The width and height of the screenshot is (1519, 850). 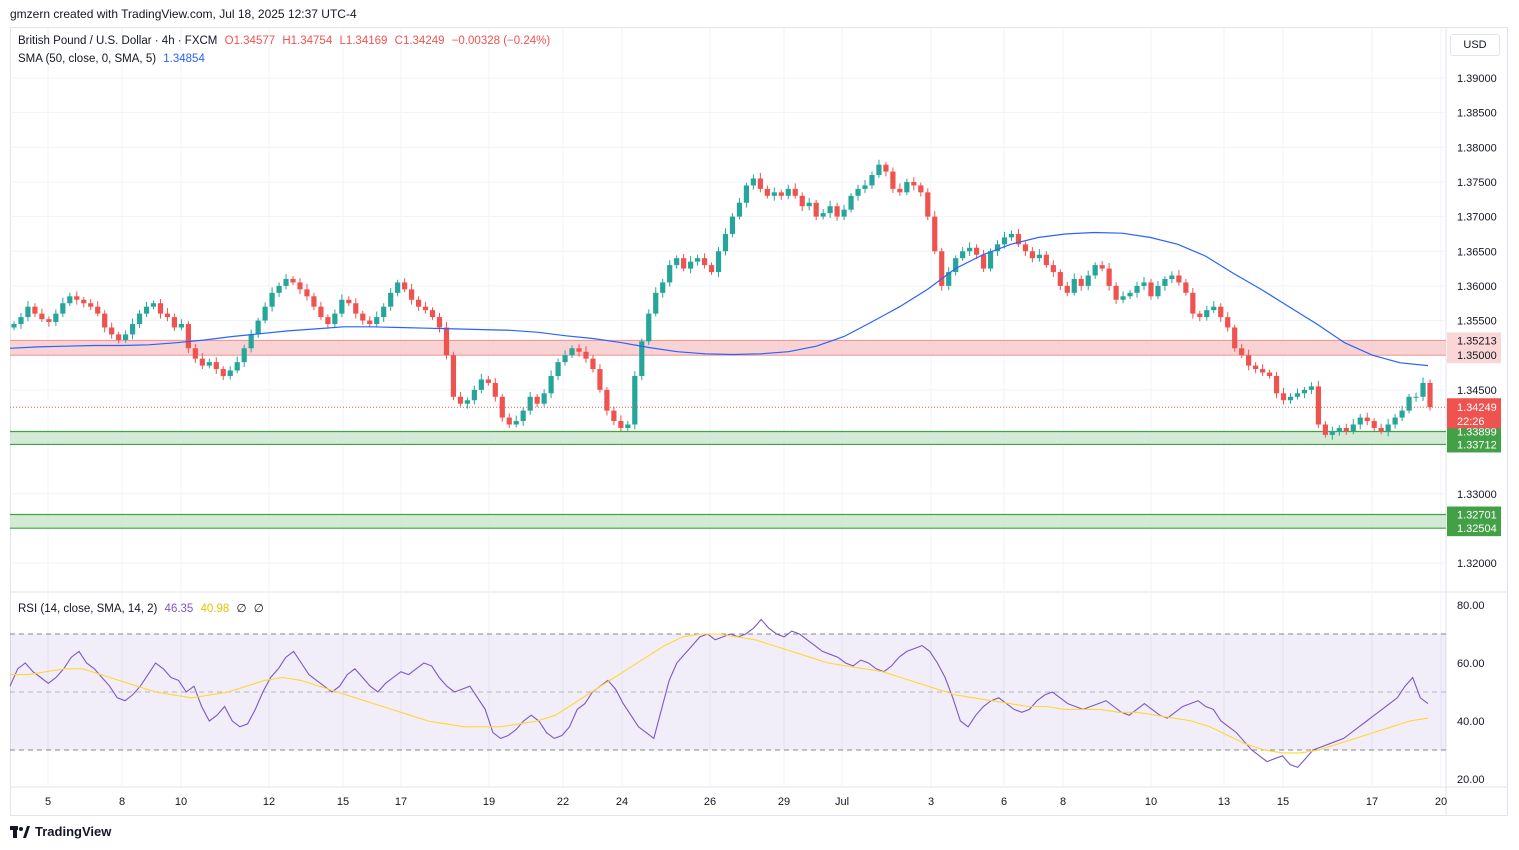 I want to click on legend-open: 1.34577, so click(x=254, y=41).